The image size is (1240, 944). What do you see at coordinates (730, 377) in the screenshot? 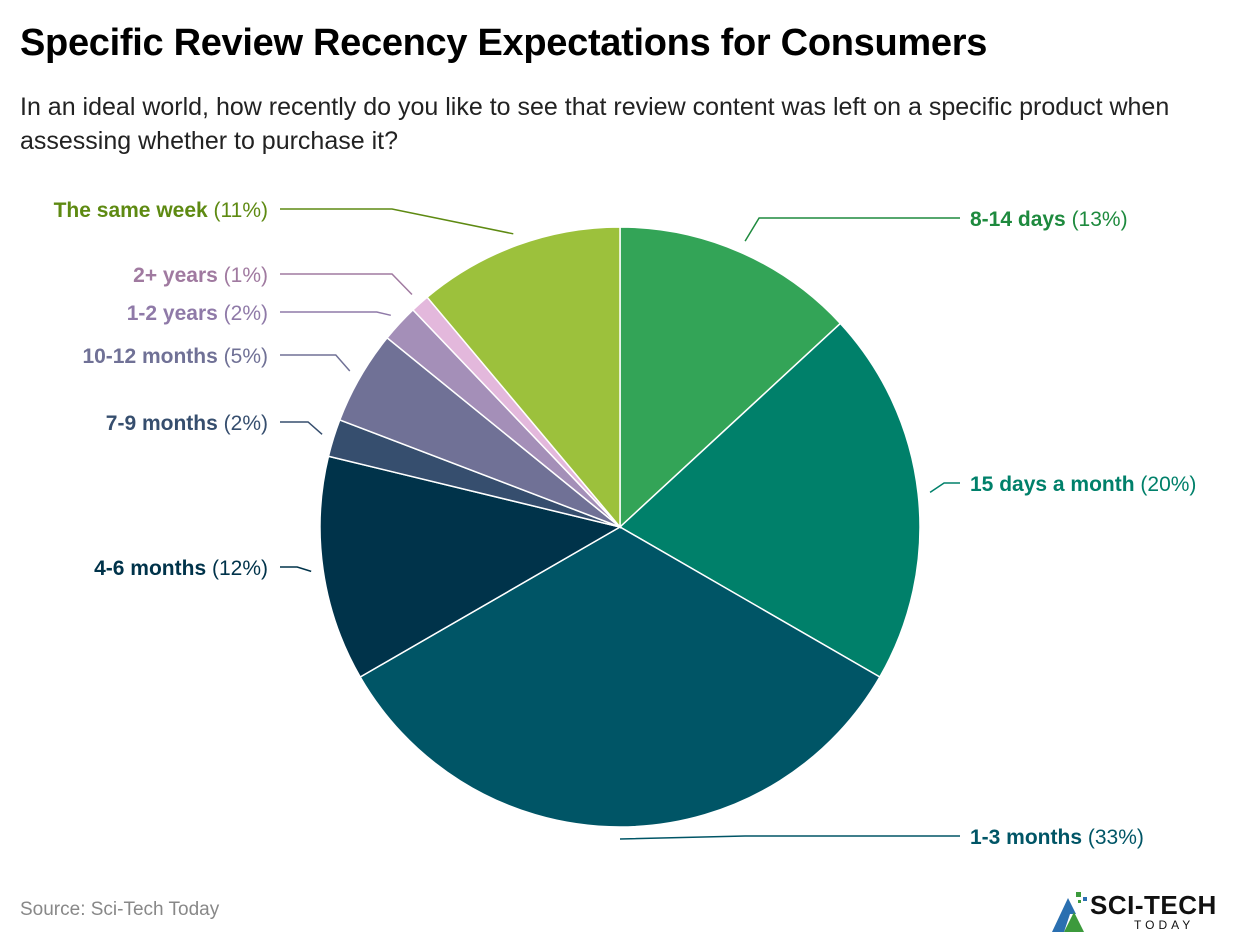
I see `pie-slice-8-14-days` at bounding box center [730, 377].